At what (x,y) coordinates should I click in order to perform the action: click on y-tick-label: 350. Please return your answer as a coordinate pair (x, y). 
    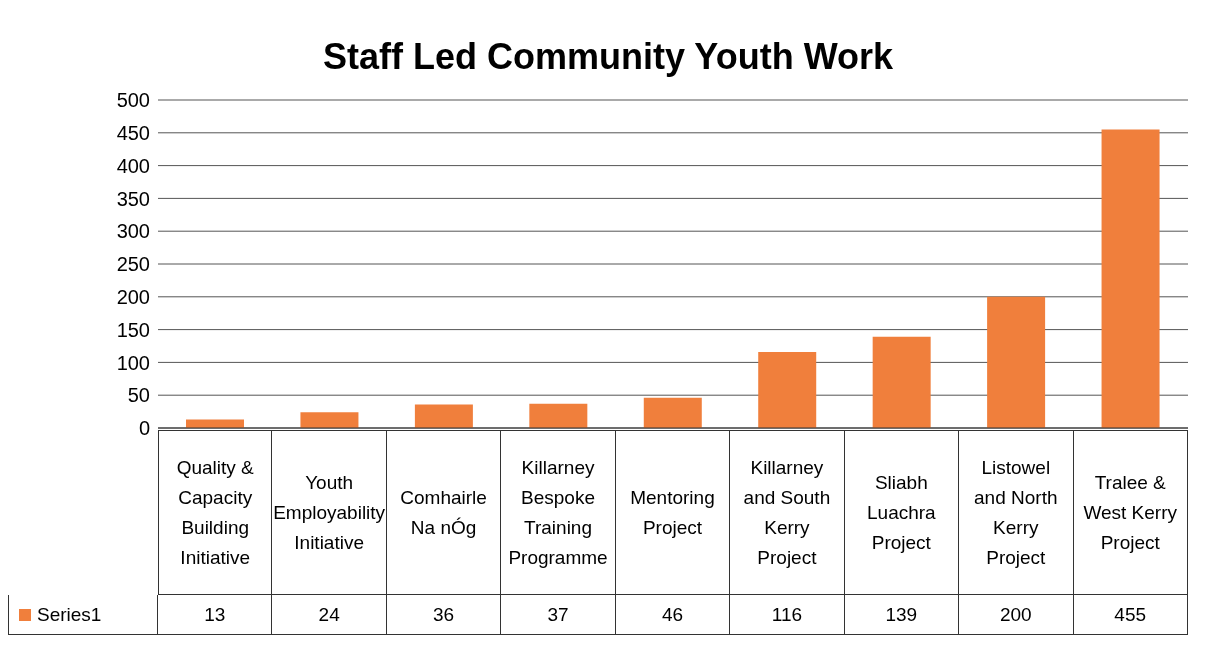
    Looking at the image, I should click on (133, 198).